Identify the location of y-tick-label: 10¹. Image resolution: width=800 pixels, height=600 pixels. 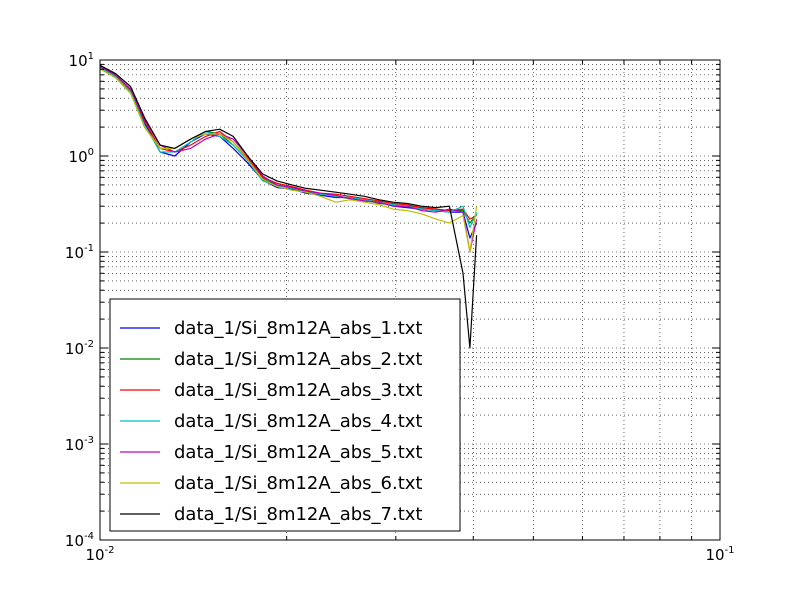
(81, 60).